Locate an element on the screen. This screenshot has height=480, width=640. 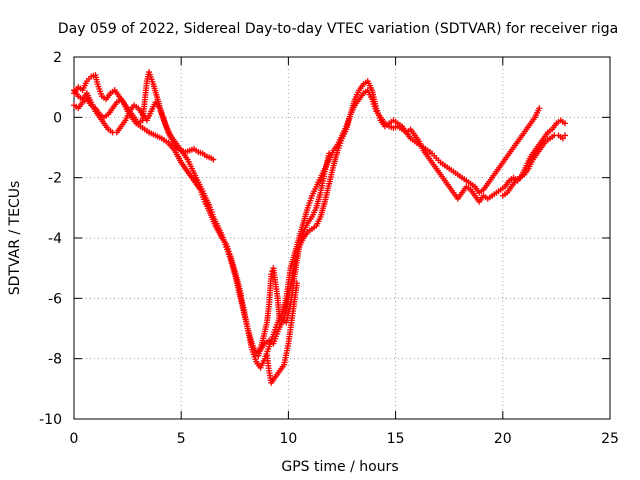
y-tick-label: -8 is located at coordinates (55, 360).